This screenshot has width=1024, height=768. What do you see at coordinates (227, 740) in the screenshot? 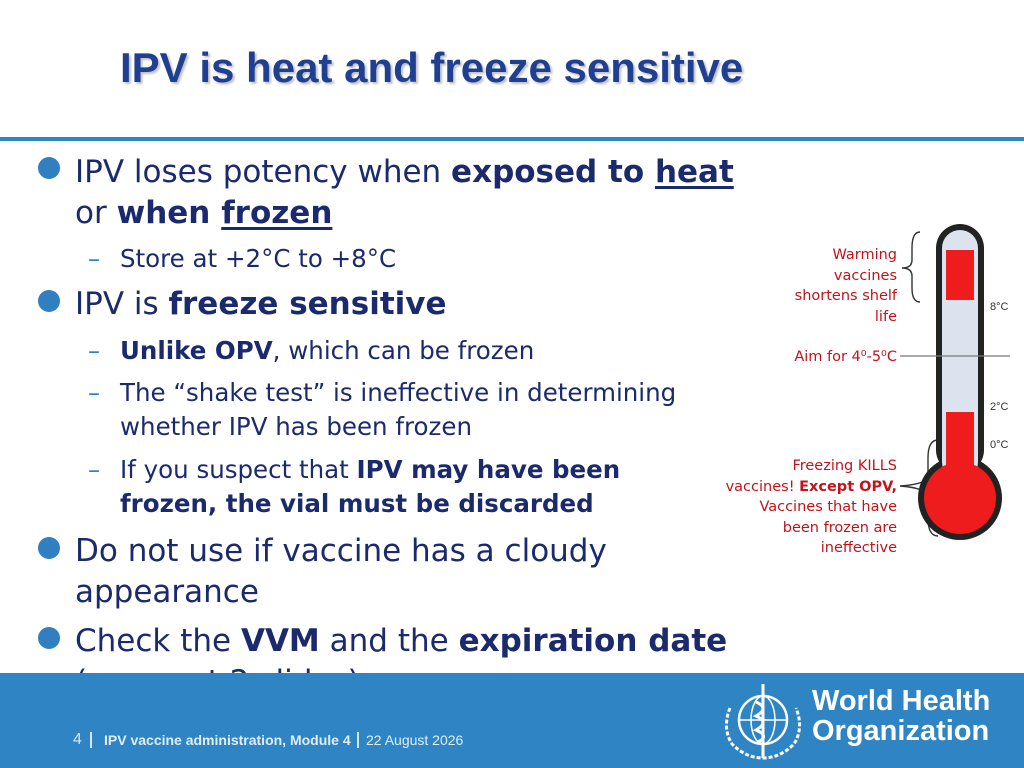
I see `footer-module: IPV vaccine administration, Module 4` at bounding box center [227, 740].